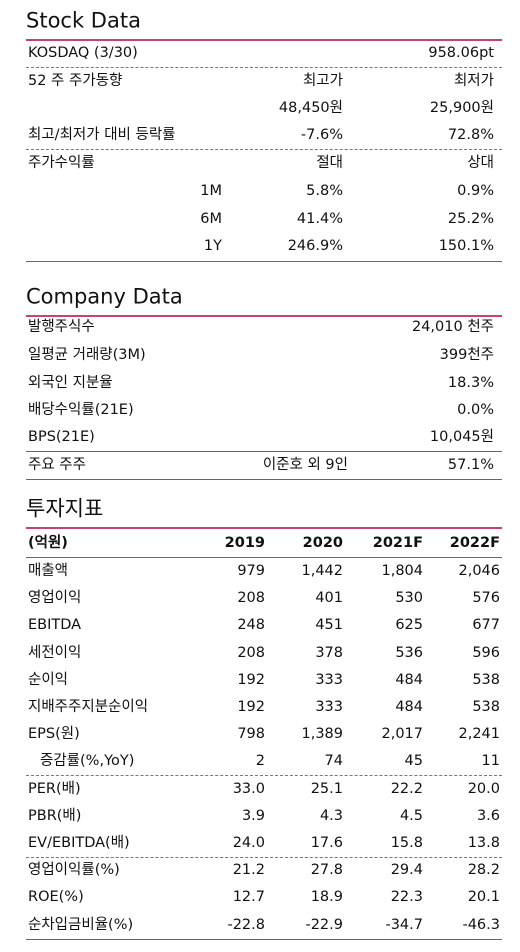  What do you see at coordinates (251, 570) in the screenshot?
I see `cell: 979` at bounding box center [251, 570].